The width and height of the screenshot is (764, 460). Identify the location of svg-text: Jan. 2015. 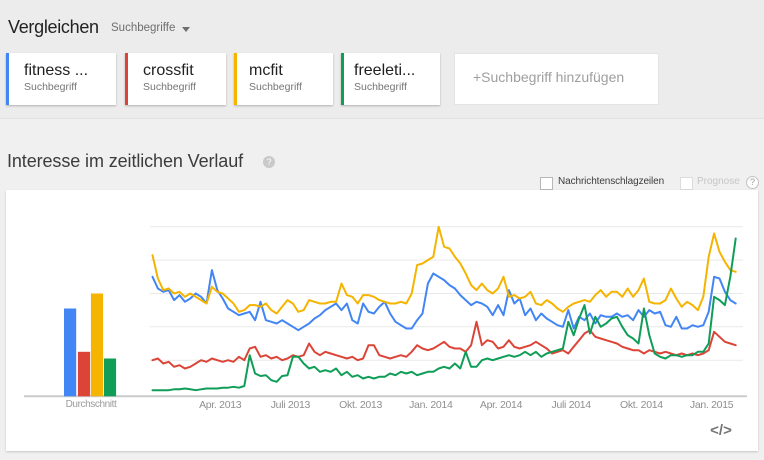
(712, 405).